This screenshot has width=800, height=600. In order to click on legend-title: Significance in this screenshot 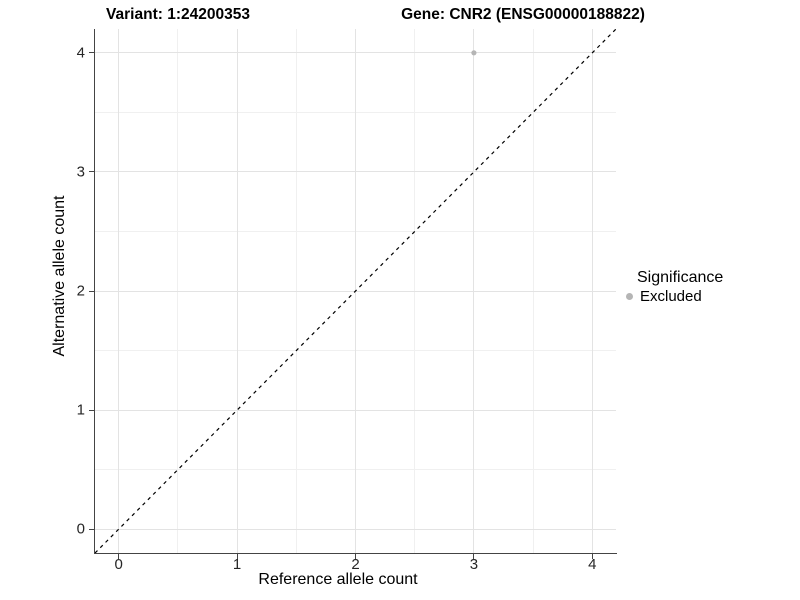, I will do `click(680, 277)`.